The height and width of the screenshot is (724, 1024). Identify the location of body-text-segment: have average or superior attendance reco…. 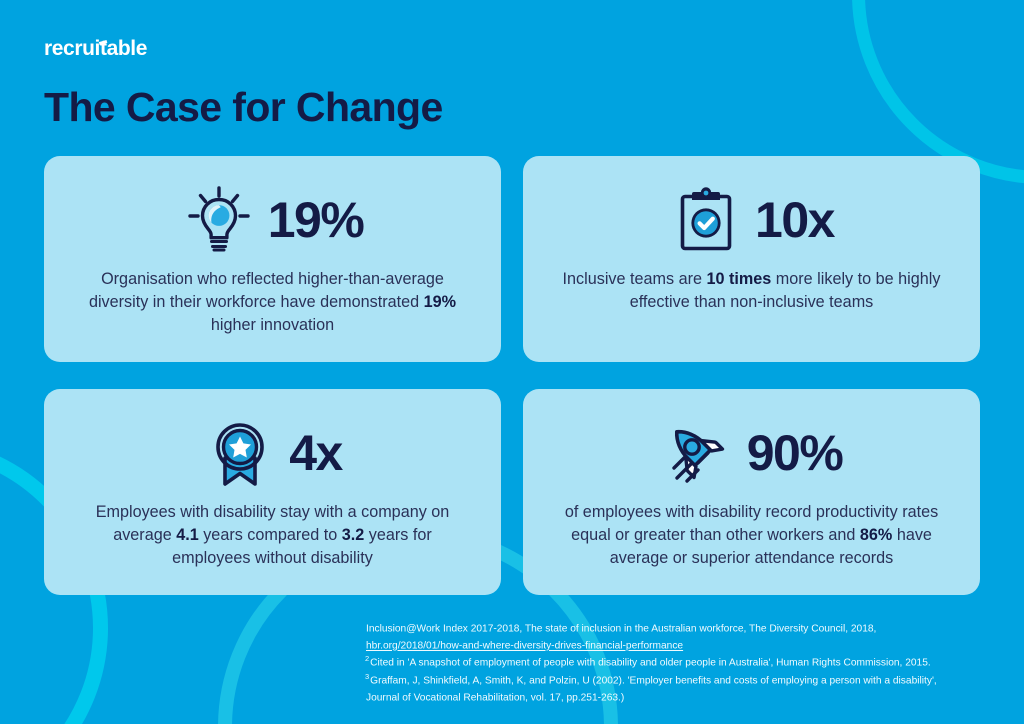
(770, 546).